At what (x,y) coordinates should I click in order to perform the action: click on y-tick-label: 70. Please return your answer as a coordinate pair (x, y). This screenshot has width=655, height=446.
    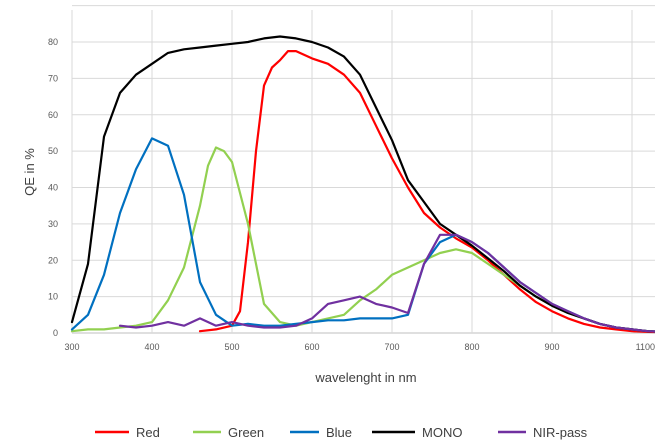
    Looking at the image, I should click on (53, 78).